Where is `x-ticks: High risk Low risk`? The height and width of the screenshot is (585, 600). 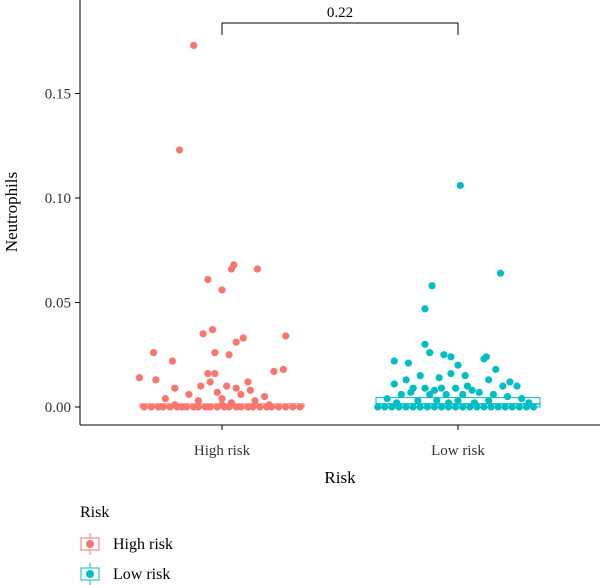
x-ticks: High risk Low risk is located at coordinates (339, 442).